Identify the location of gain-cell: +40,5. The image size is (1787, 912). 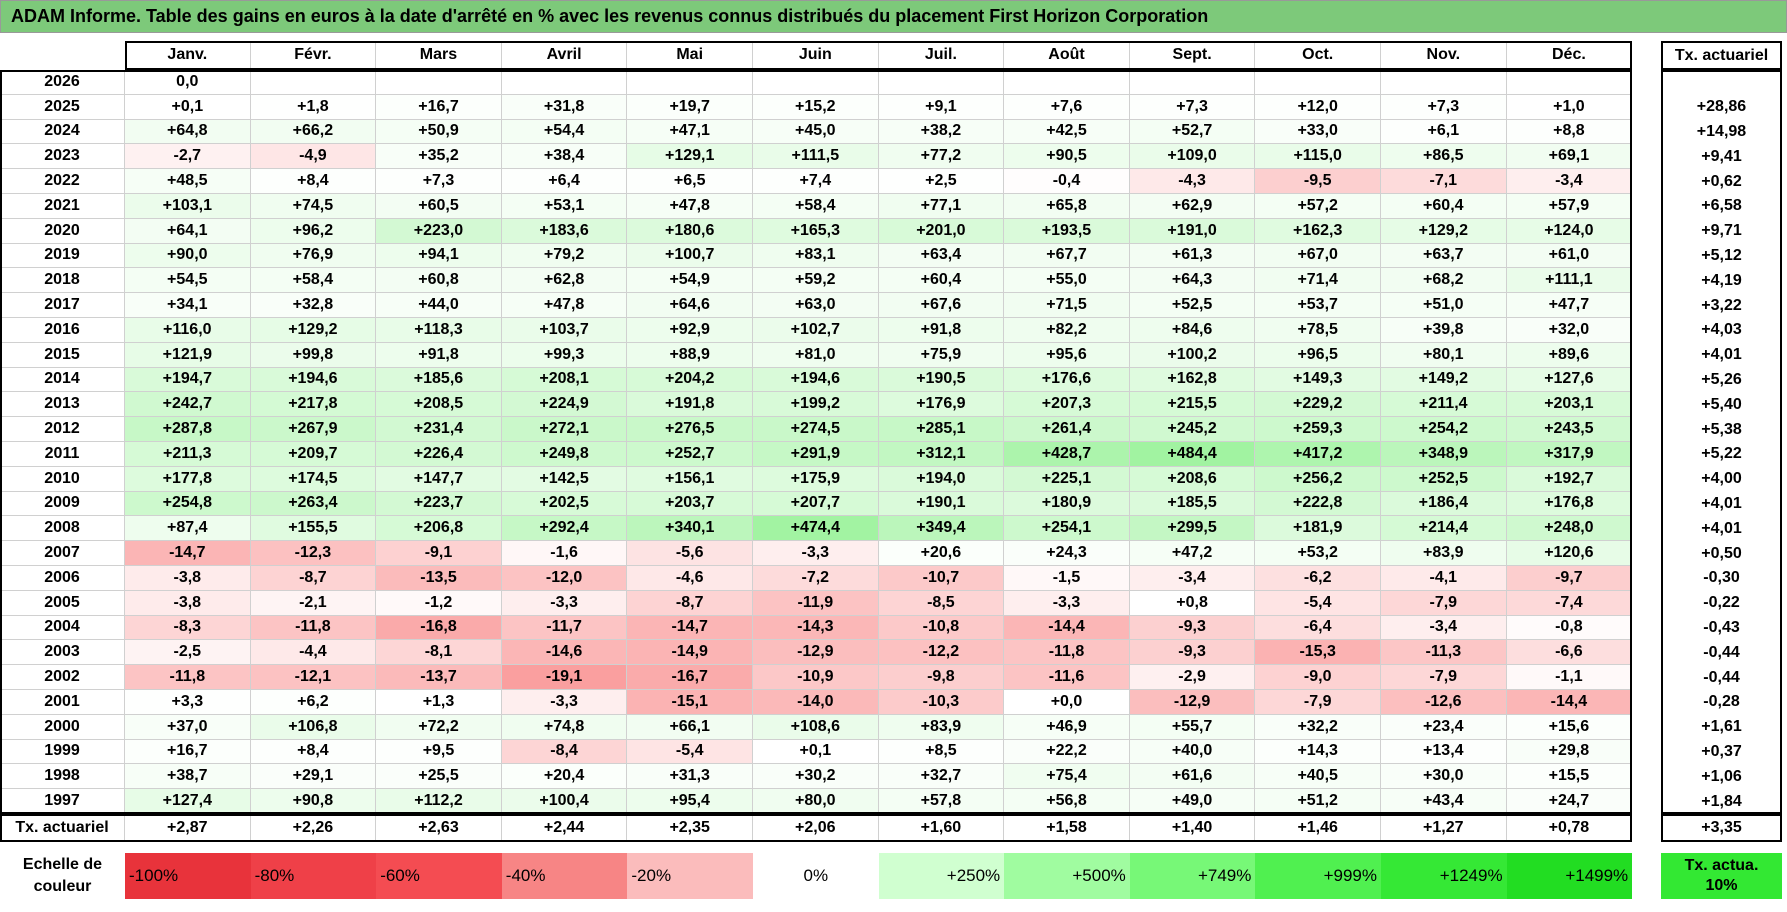
(1318, 777).